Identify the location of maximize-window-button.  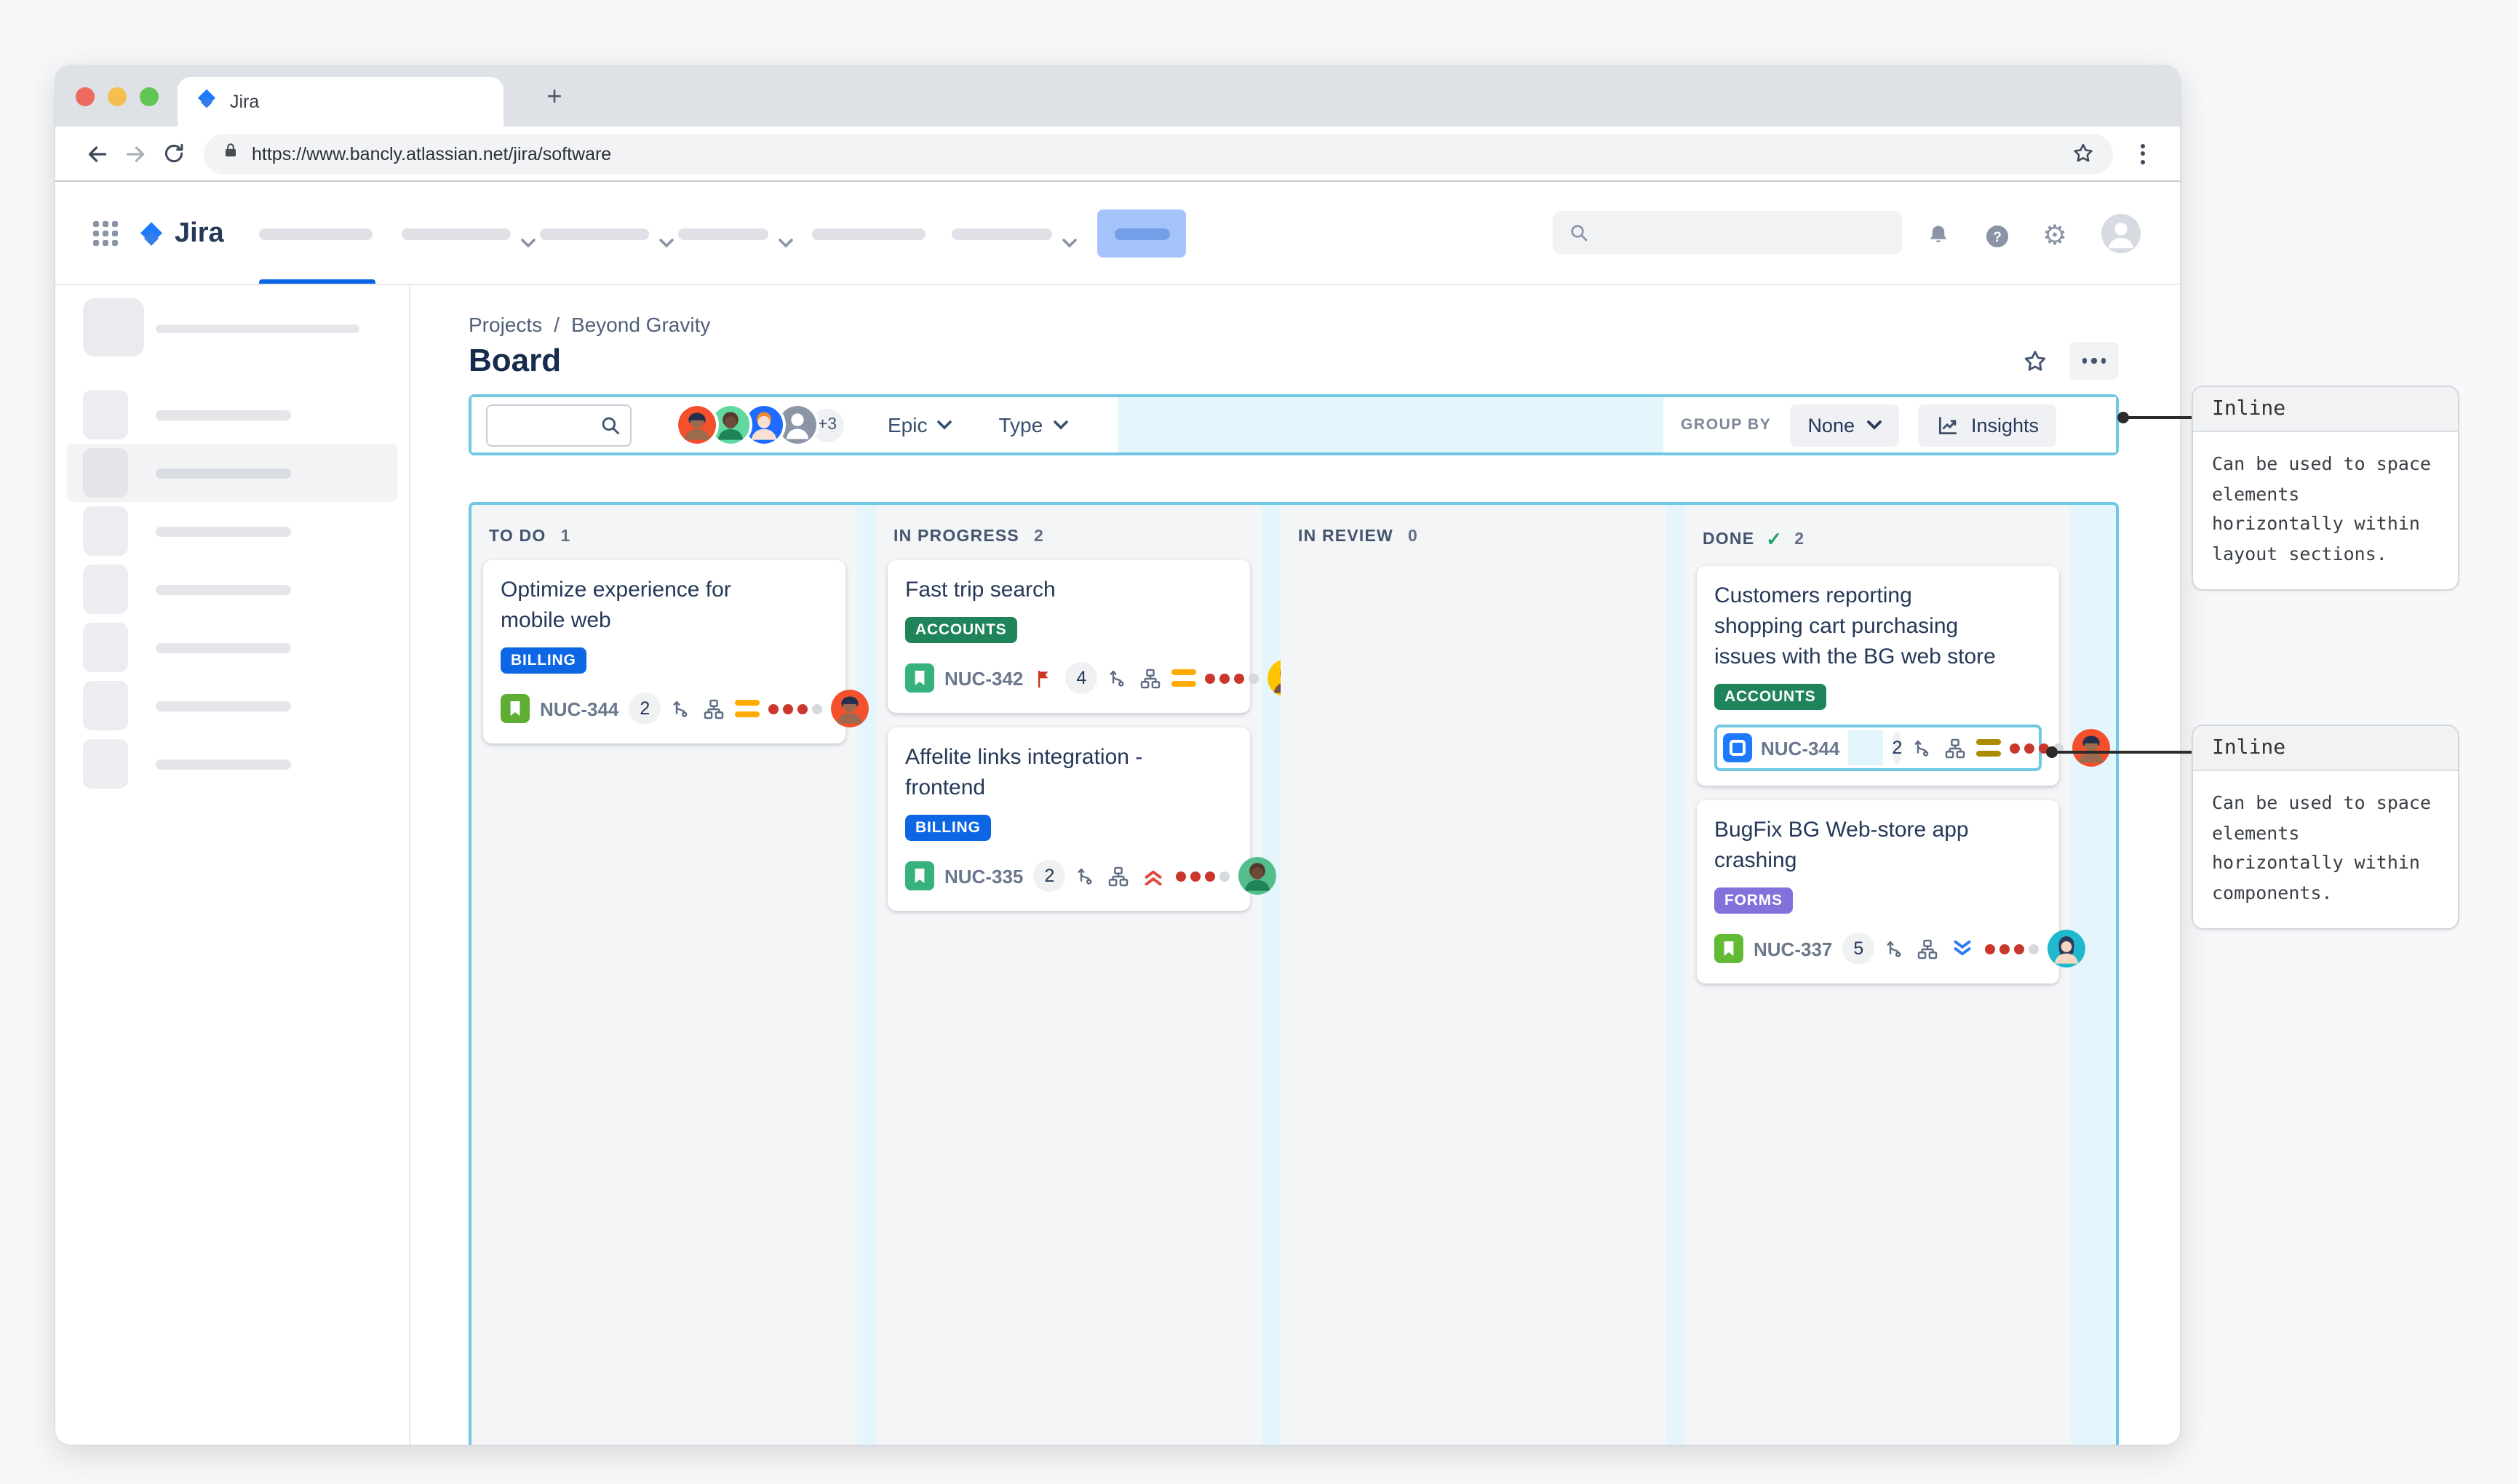
(149, 96).